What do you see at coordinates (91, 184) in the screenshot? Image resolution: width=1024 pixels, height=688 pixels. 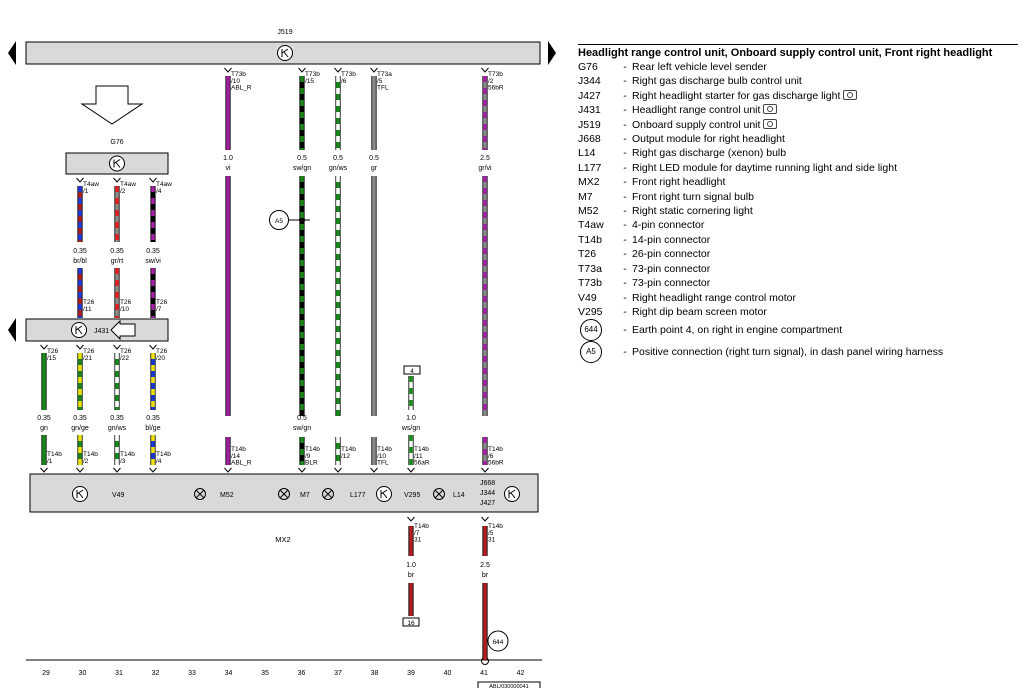 I see `g76-pin-label-line: T4aw` at bounding box center [91, 184].